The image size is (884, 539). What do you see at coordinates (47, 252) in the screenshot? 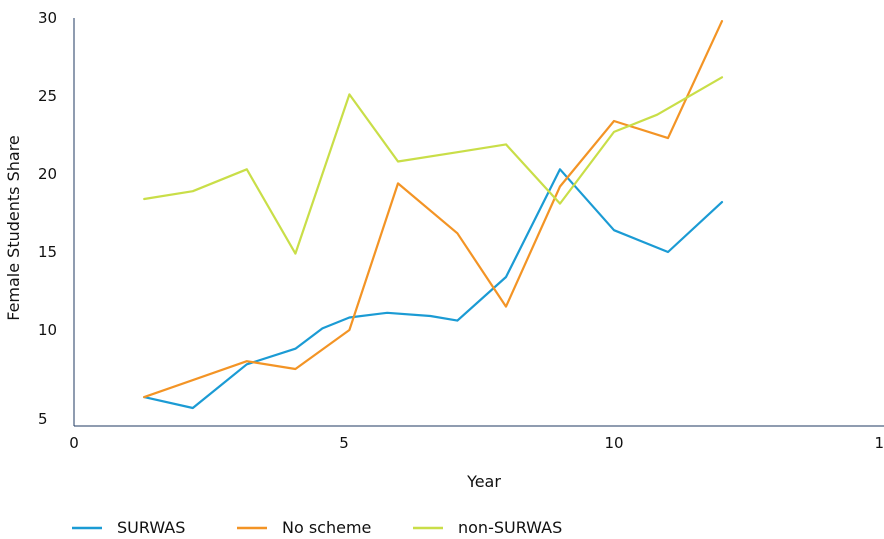
I see `y-tick-label: 15` at bounding box center [47, 252].